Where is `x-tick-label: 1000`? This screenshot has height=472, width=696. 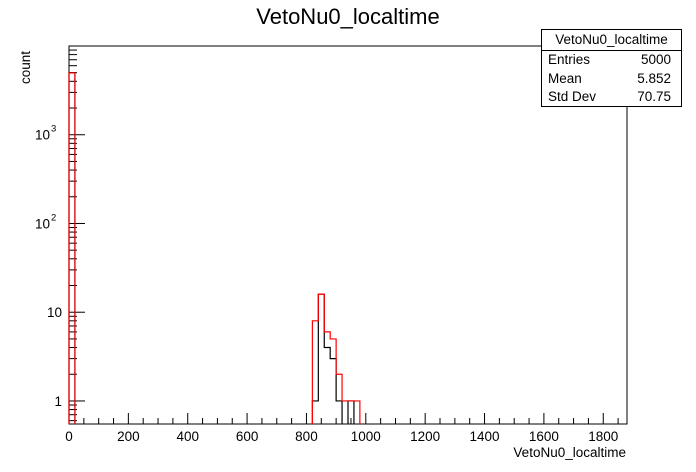
x-tick-label: 1000 is located at coordinates (366, 436).